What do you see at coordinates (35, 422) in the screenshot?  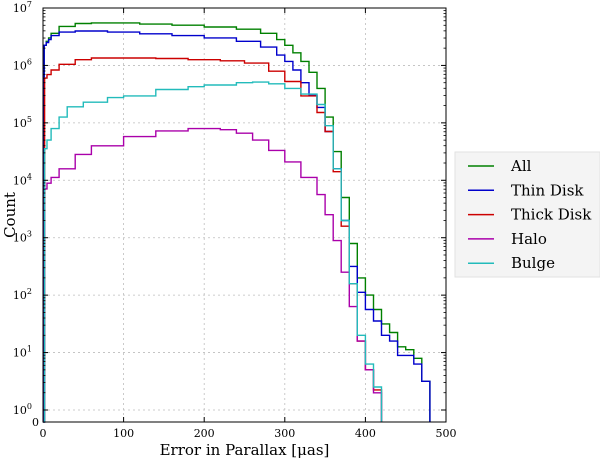 I see `y-tick-label: 0` at bounding box center [35, 422].